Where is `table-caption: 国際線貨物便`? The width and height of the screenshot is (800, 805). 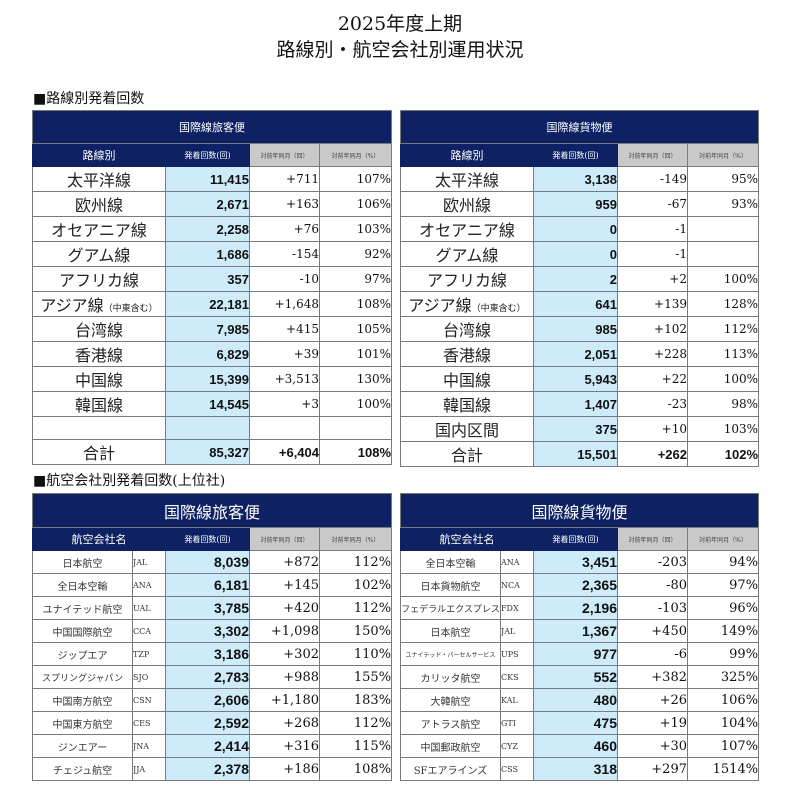
table-caption: 国際線貨物便 is located at coordinates (579, 510).